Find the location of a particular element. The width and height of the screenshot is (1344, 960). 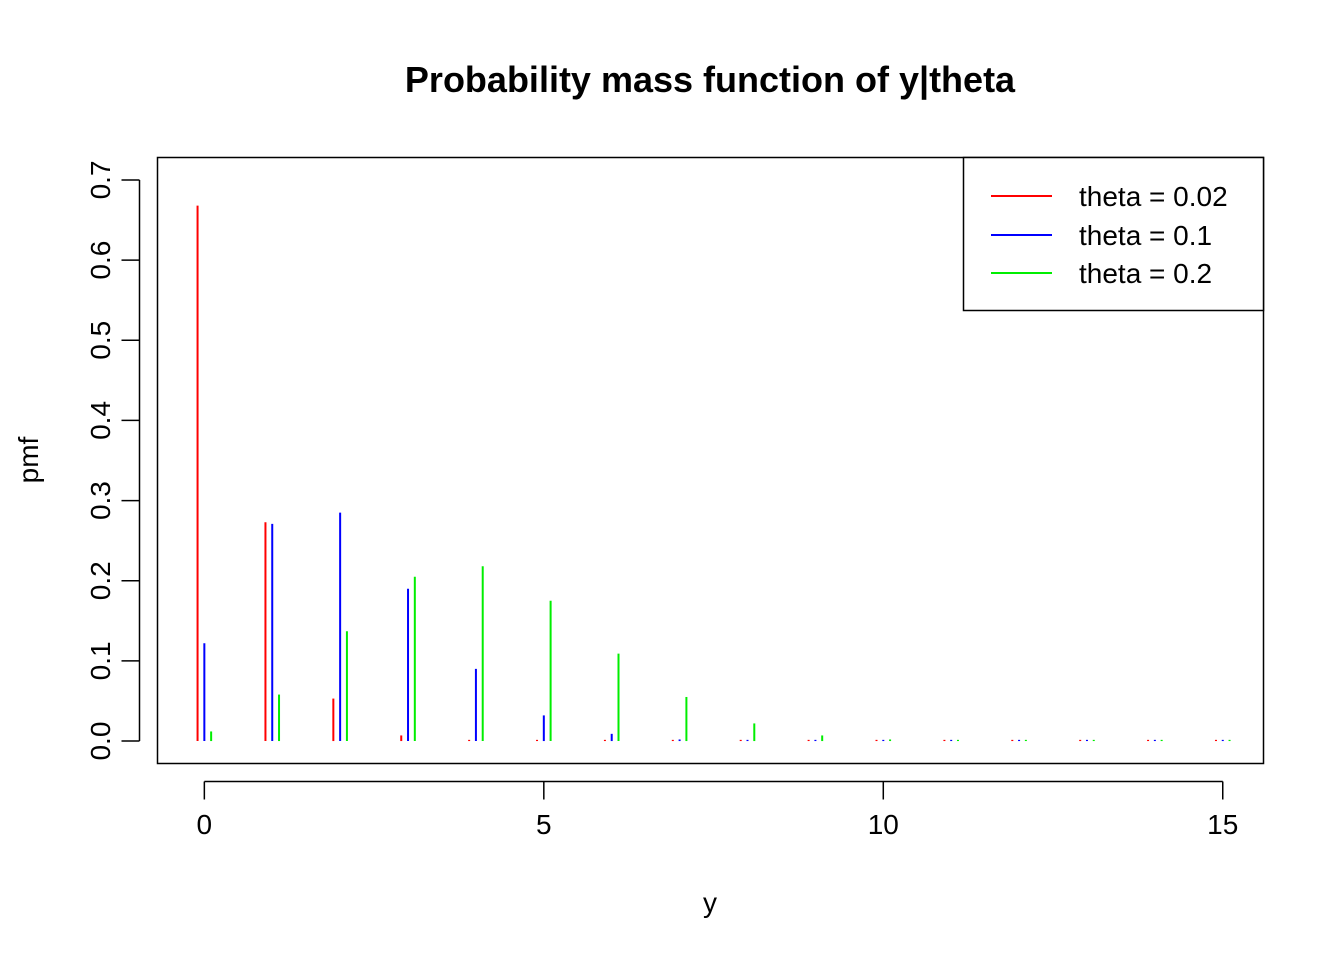

chart-title: Probability mass function of y|theta is located at coordinates (710, 80).